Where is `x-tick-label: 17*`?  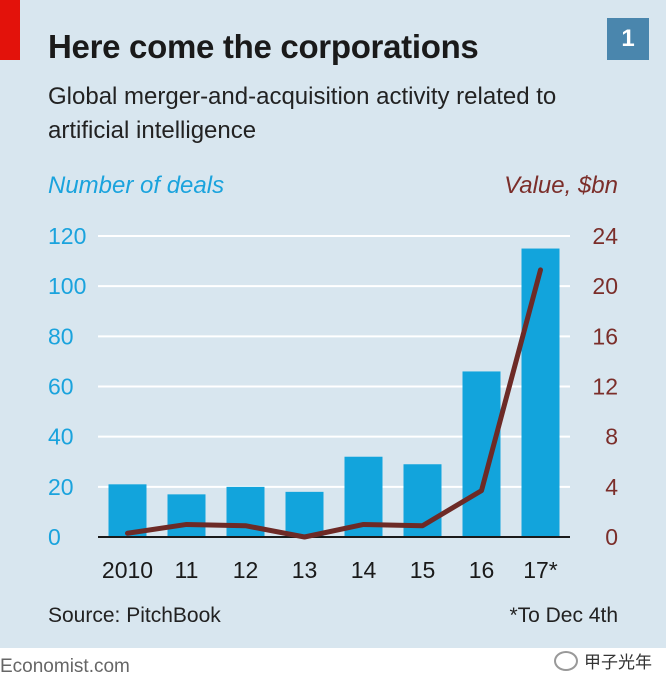
x-tick-label: 17* is located at coordinates (540, 570).